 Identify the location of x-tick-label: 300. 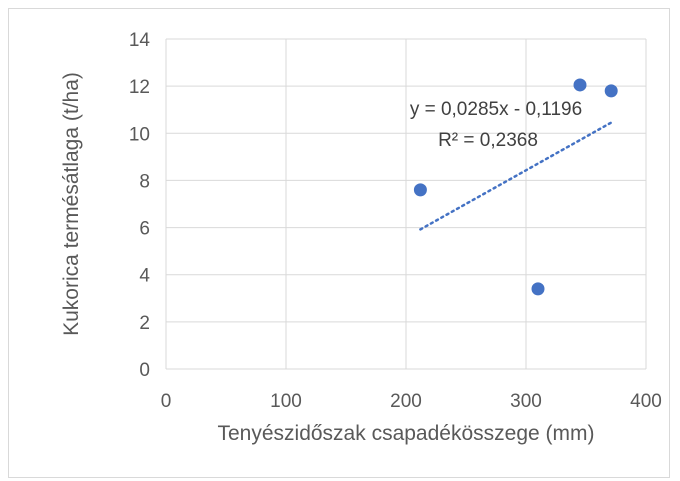
(526, 401).